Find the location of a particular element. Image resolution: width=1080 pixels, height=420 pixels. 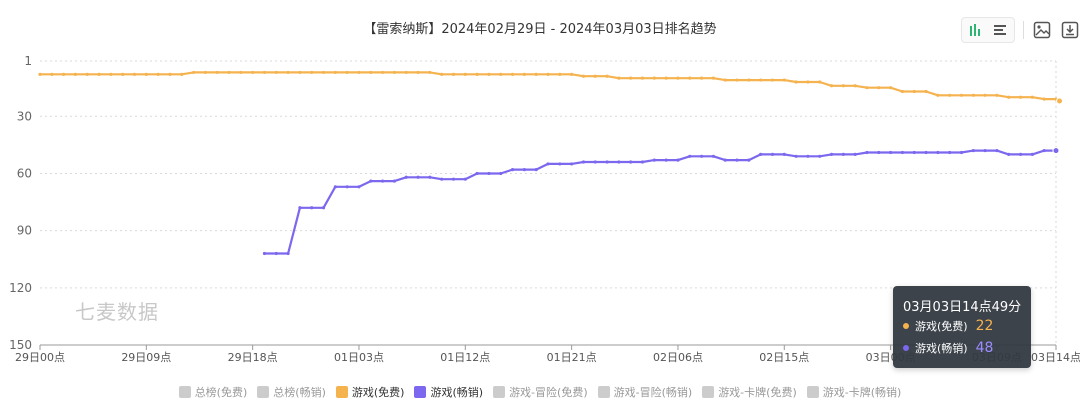

image-icon is located at coordinates (1042, 30).